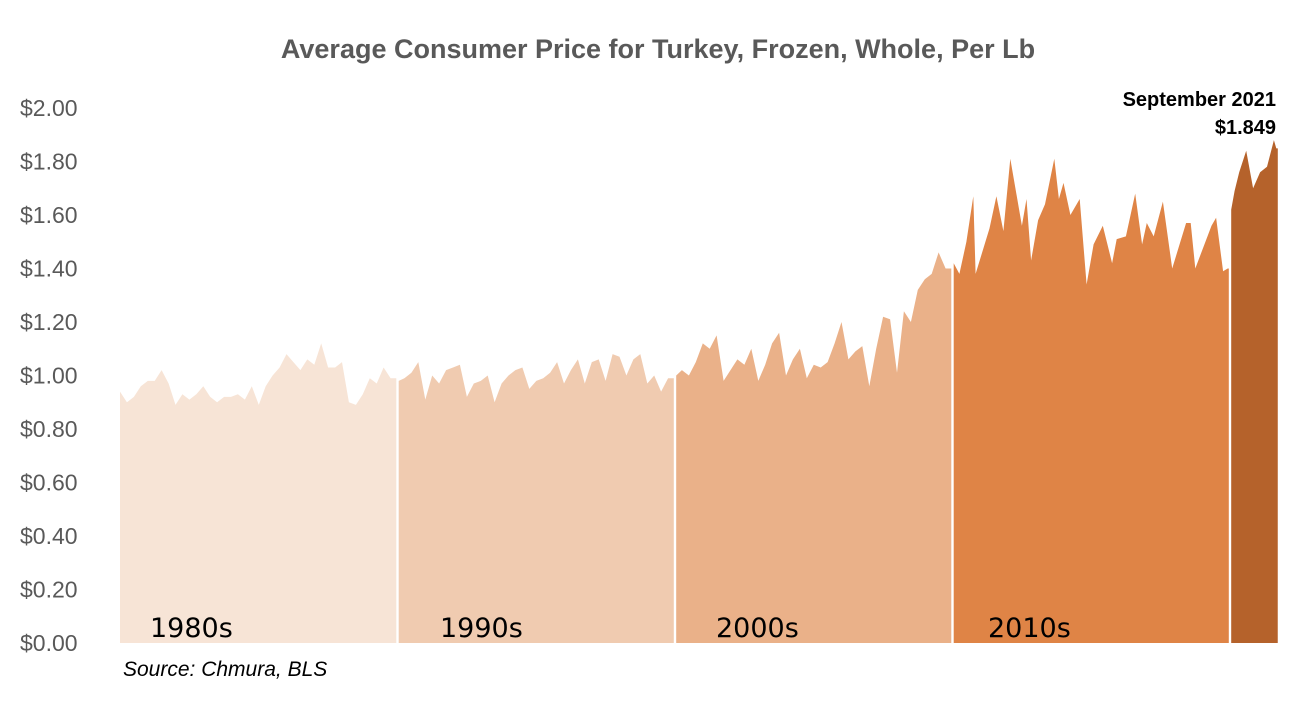 The width and height of the screenshot is (1300, 709). I want to click on y-tick-label: $0.60, so click(49, 483).